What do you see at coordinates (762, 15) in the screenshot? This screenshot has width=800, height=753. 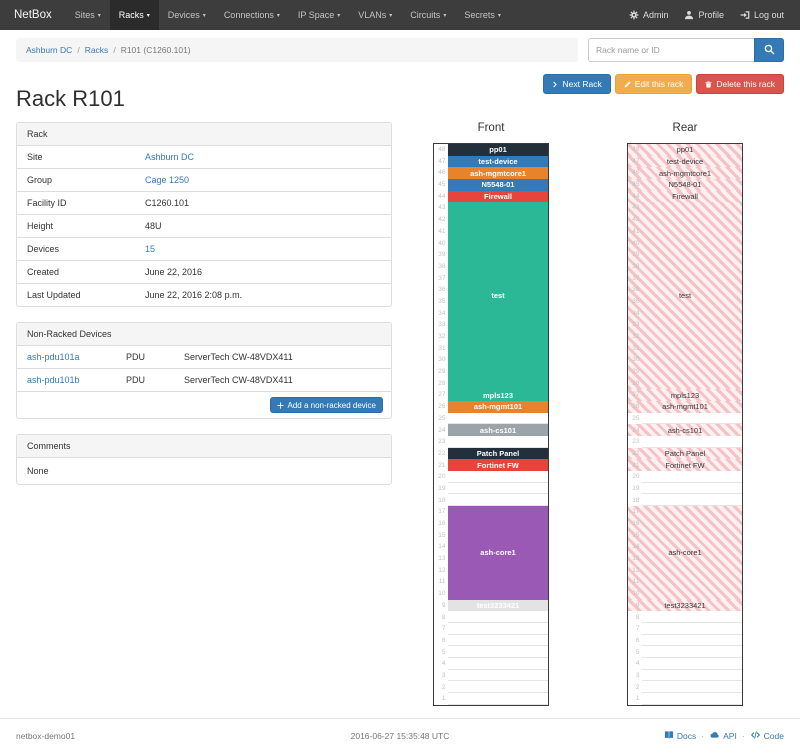 I see `navbar-log-out-link: Log out` at bounding box center [762, 15].